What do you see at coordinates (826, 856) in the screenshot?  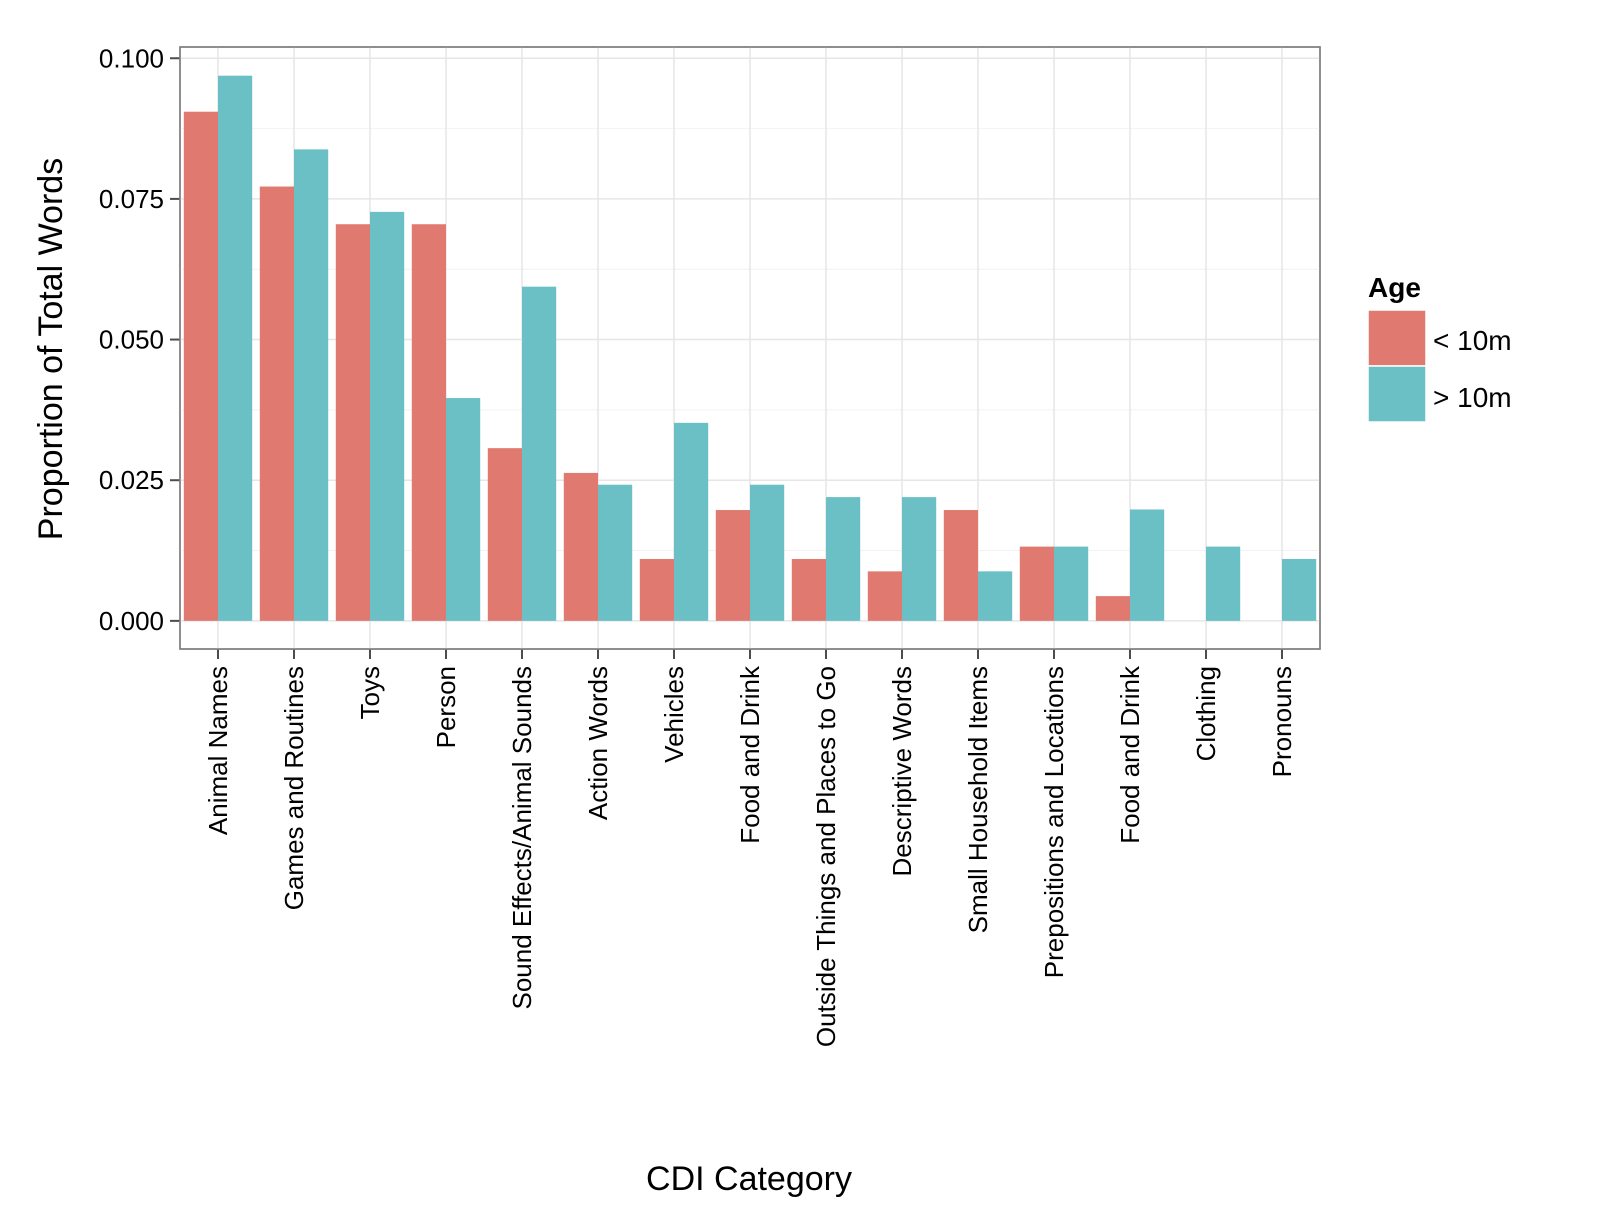 I see `x-tick-label: Outside Things and Places to Go` at bounding box center [826, 856].